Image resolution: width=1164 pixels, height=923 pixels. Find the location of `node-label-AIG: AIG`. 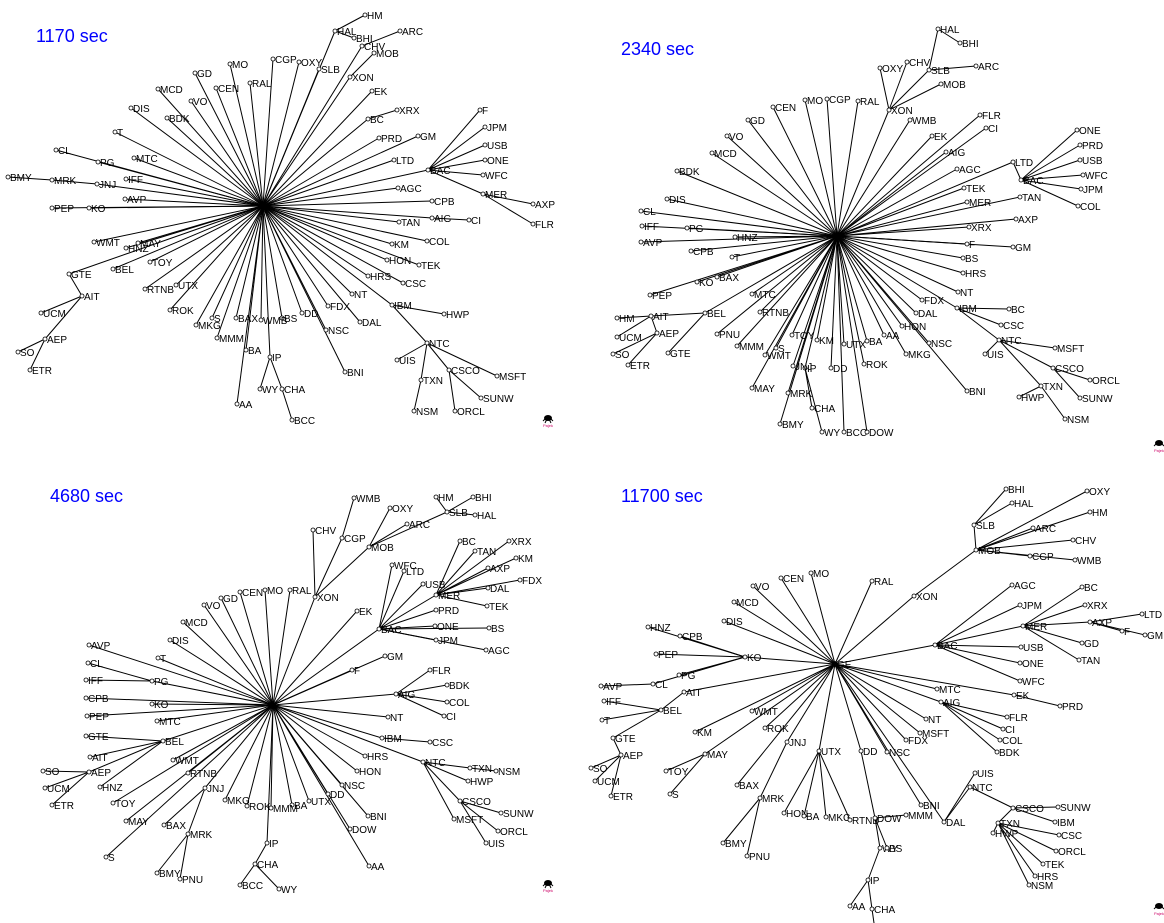

node-label-AIG: AIG is located at coordinates (406, 695).